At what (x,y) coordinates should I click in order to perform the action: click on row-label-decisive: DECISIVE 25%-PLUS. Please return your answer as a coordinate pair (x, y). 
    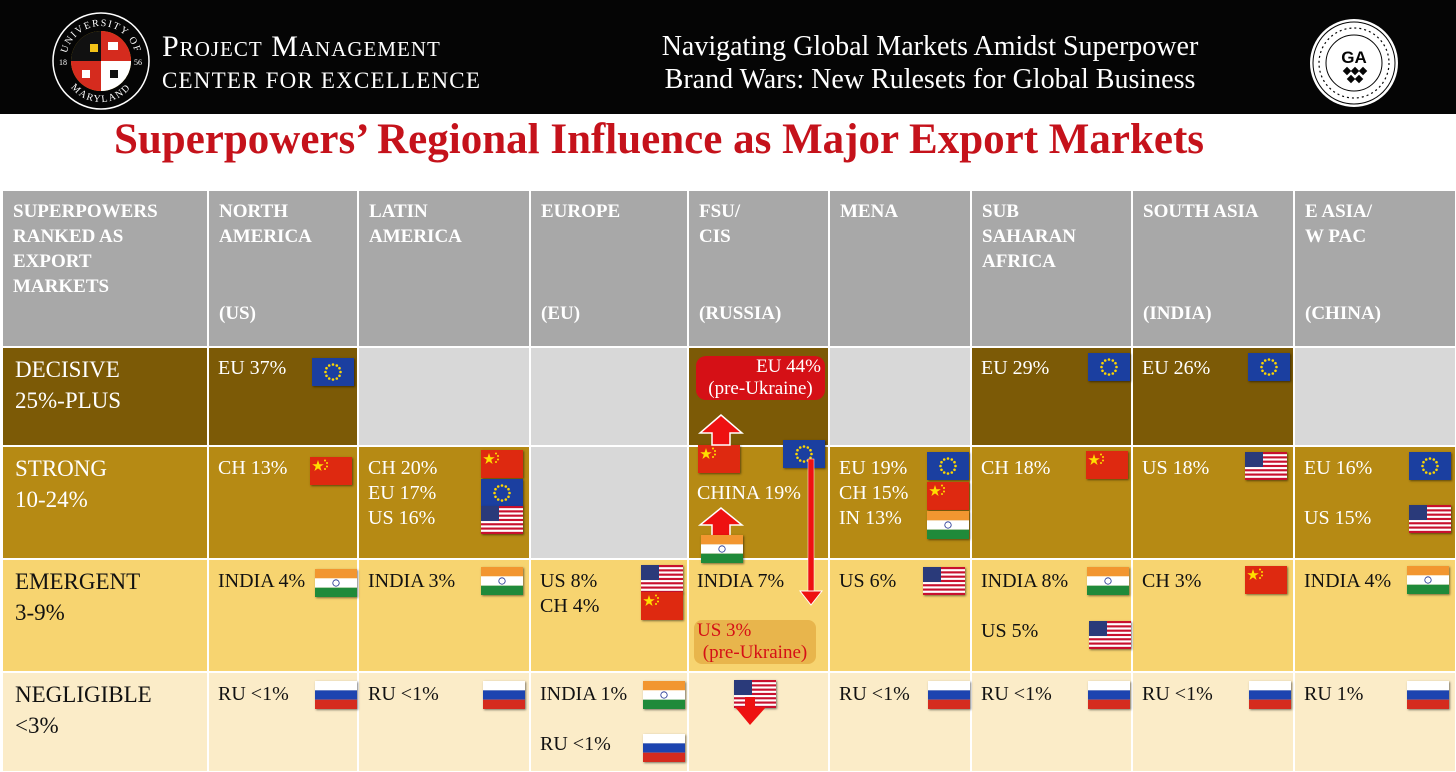
    Looking at the image, I should click on (105, 396).